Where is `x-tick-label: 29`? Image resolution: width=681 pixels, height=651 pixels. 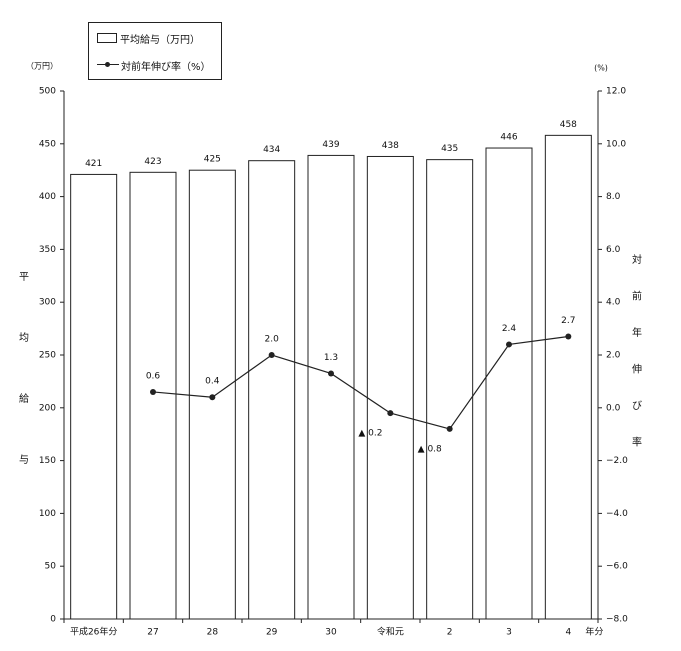 x-tick-label: 29 is located at coordinates (272, 633).